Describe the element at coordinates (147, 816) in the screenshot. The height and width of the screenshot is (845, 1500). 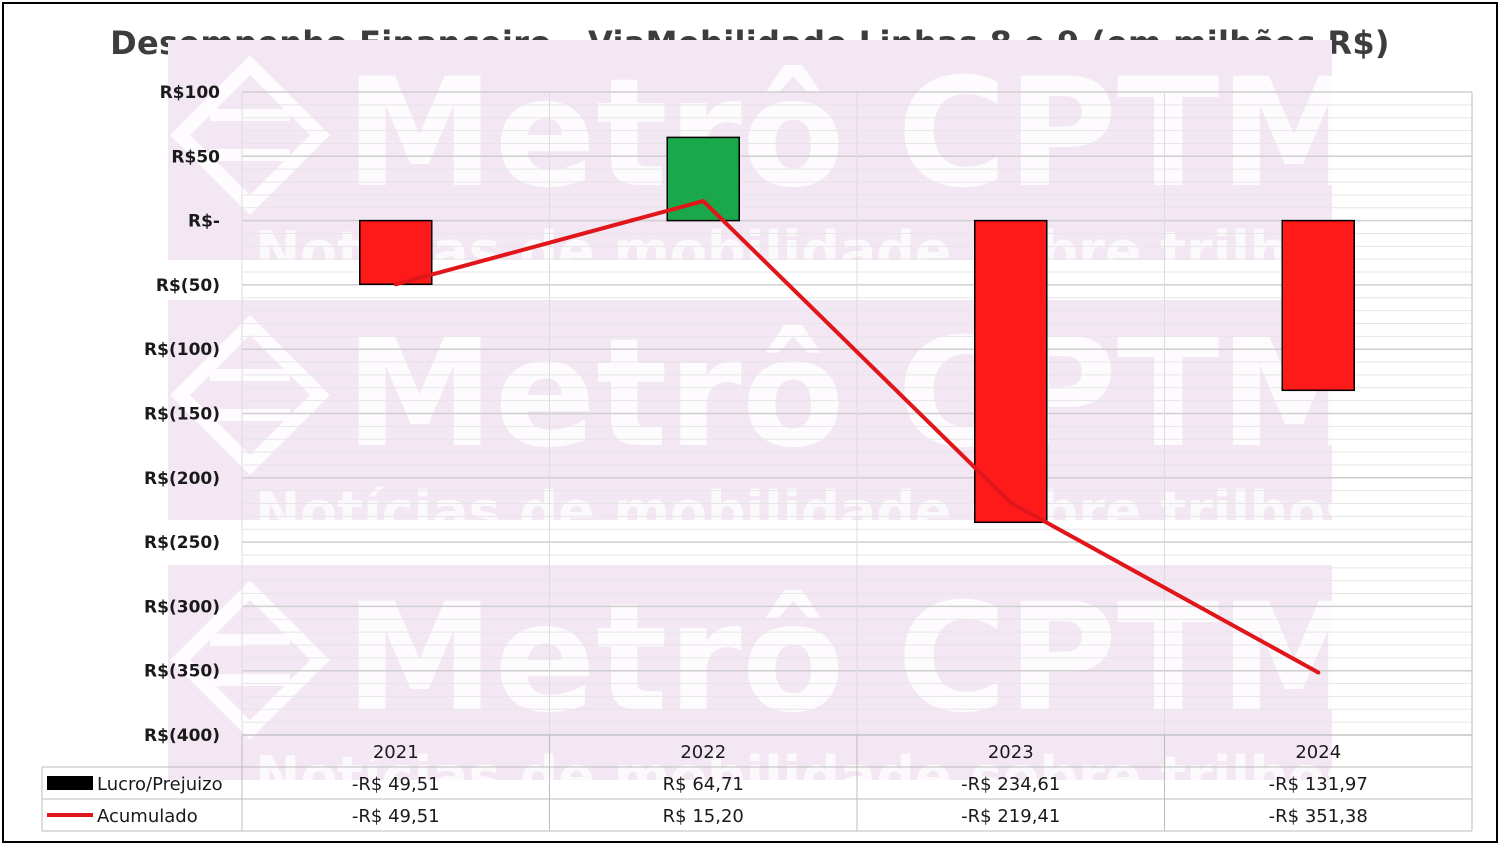
I see `legend-entry: Acumulado` at that location.